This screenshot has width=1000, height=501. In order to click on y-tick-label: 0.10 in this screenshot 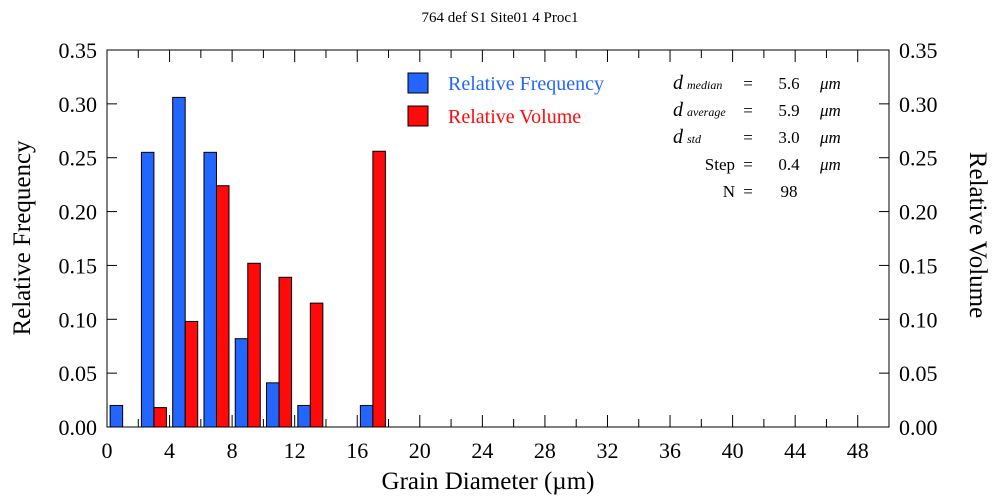, I will do `click(78, 319)`.